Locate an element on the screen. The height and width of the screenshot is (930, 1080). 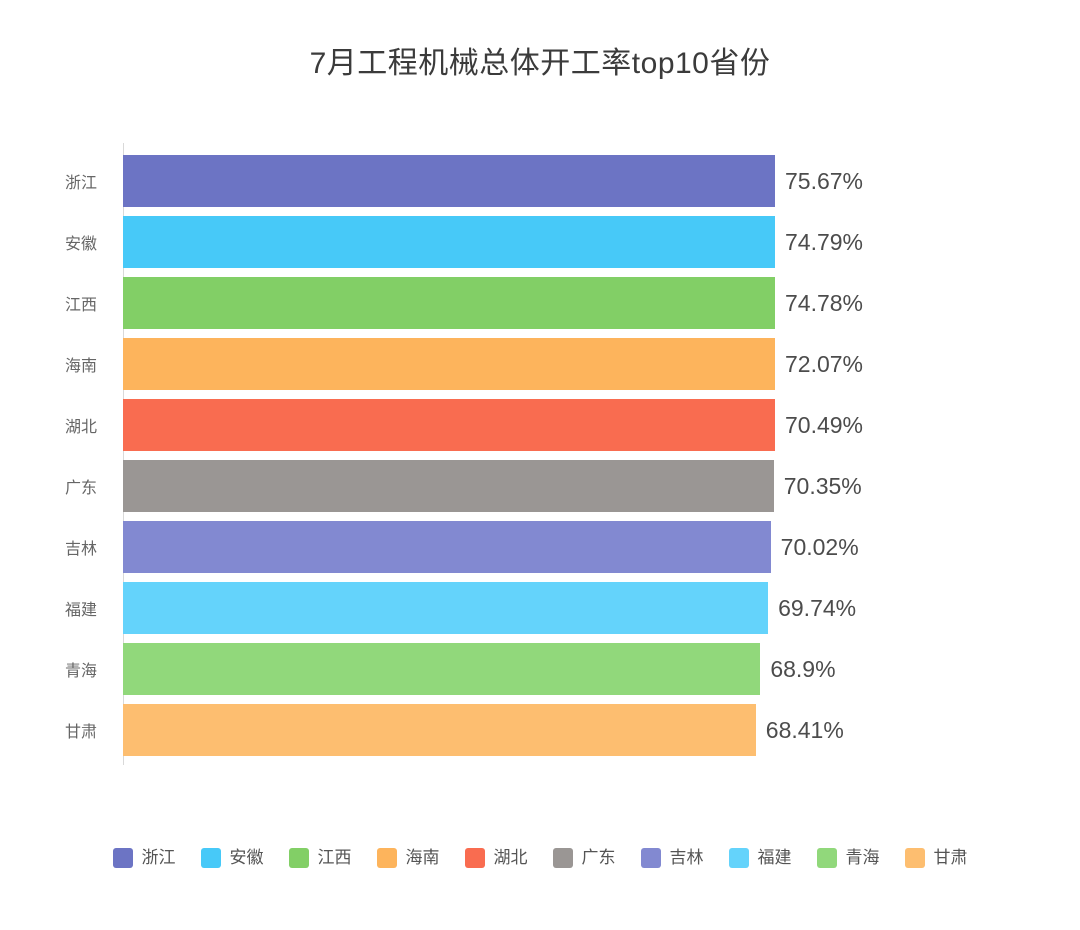
bar-湖北 is located at coordinates (449, 425).